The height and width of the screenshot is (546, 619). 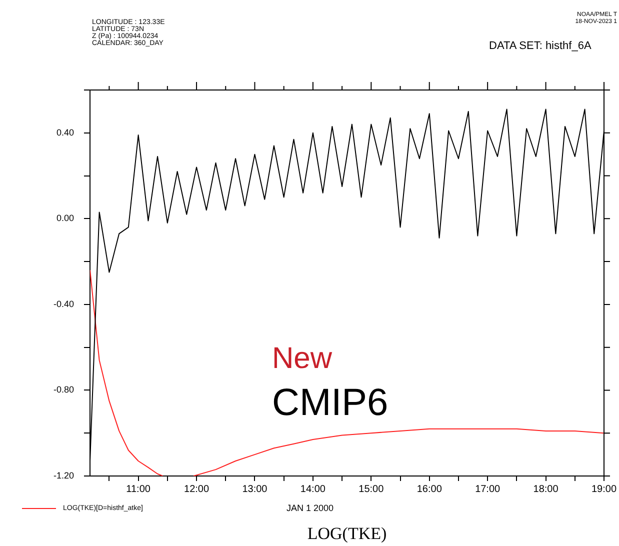 I want to click on y-tick-label: -0.80, so click(x=63, y=389).